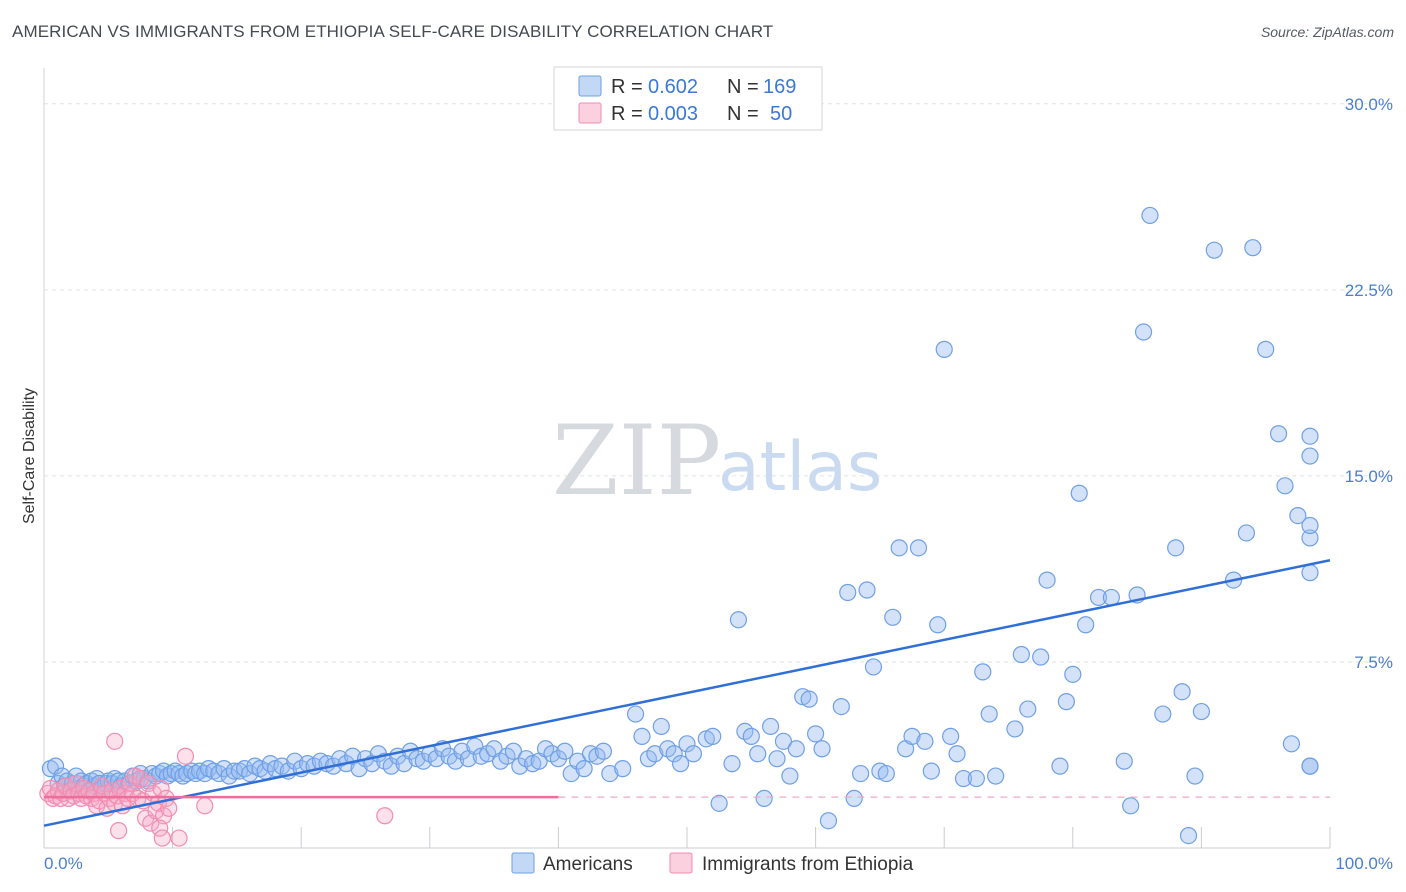 The width and height of the screenshot is (1406, 892). I want to click on bottom-legend-swatch-ethiopia, so click(681, 863).